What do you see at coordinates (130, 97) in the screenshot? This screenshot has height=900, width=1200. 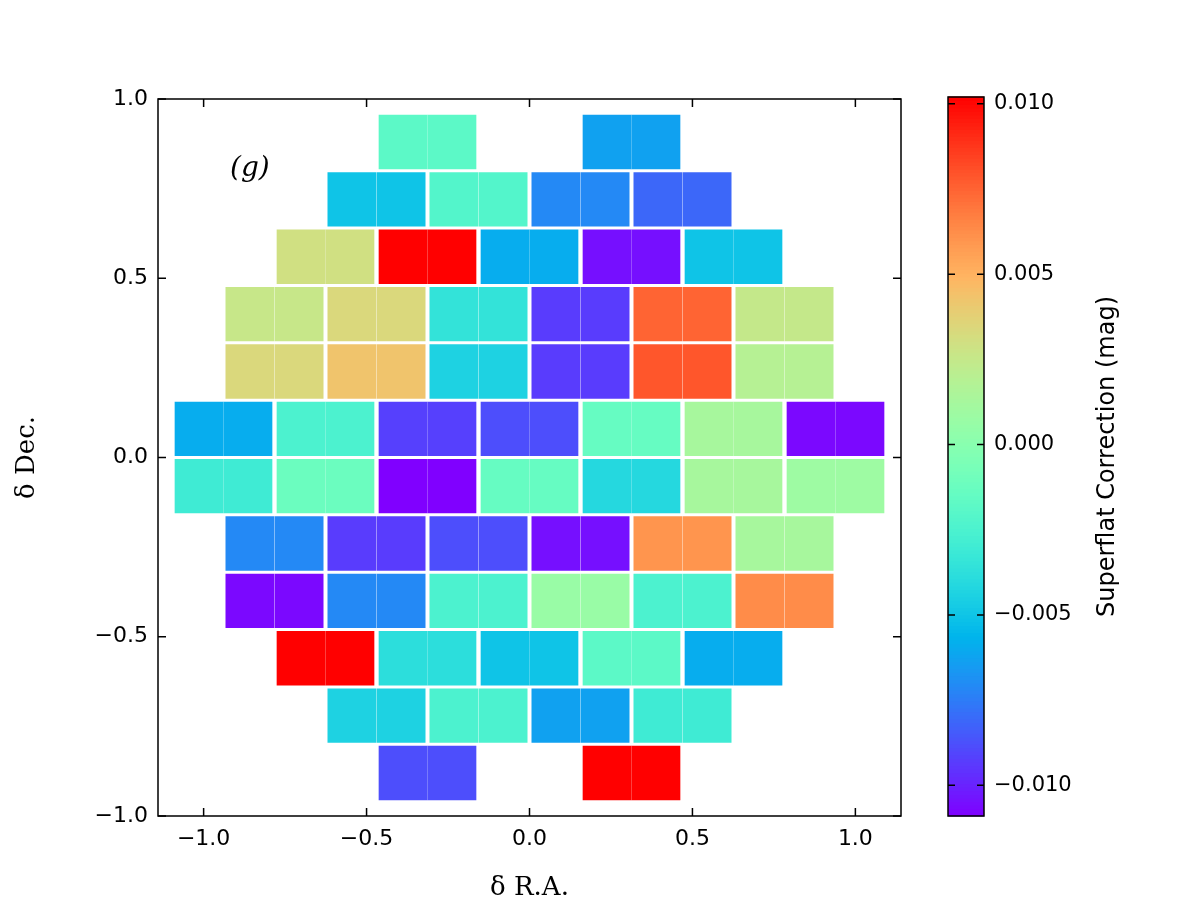 I see `y-tick-label: 1.0` at bounding box center [130, 97].